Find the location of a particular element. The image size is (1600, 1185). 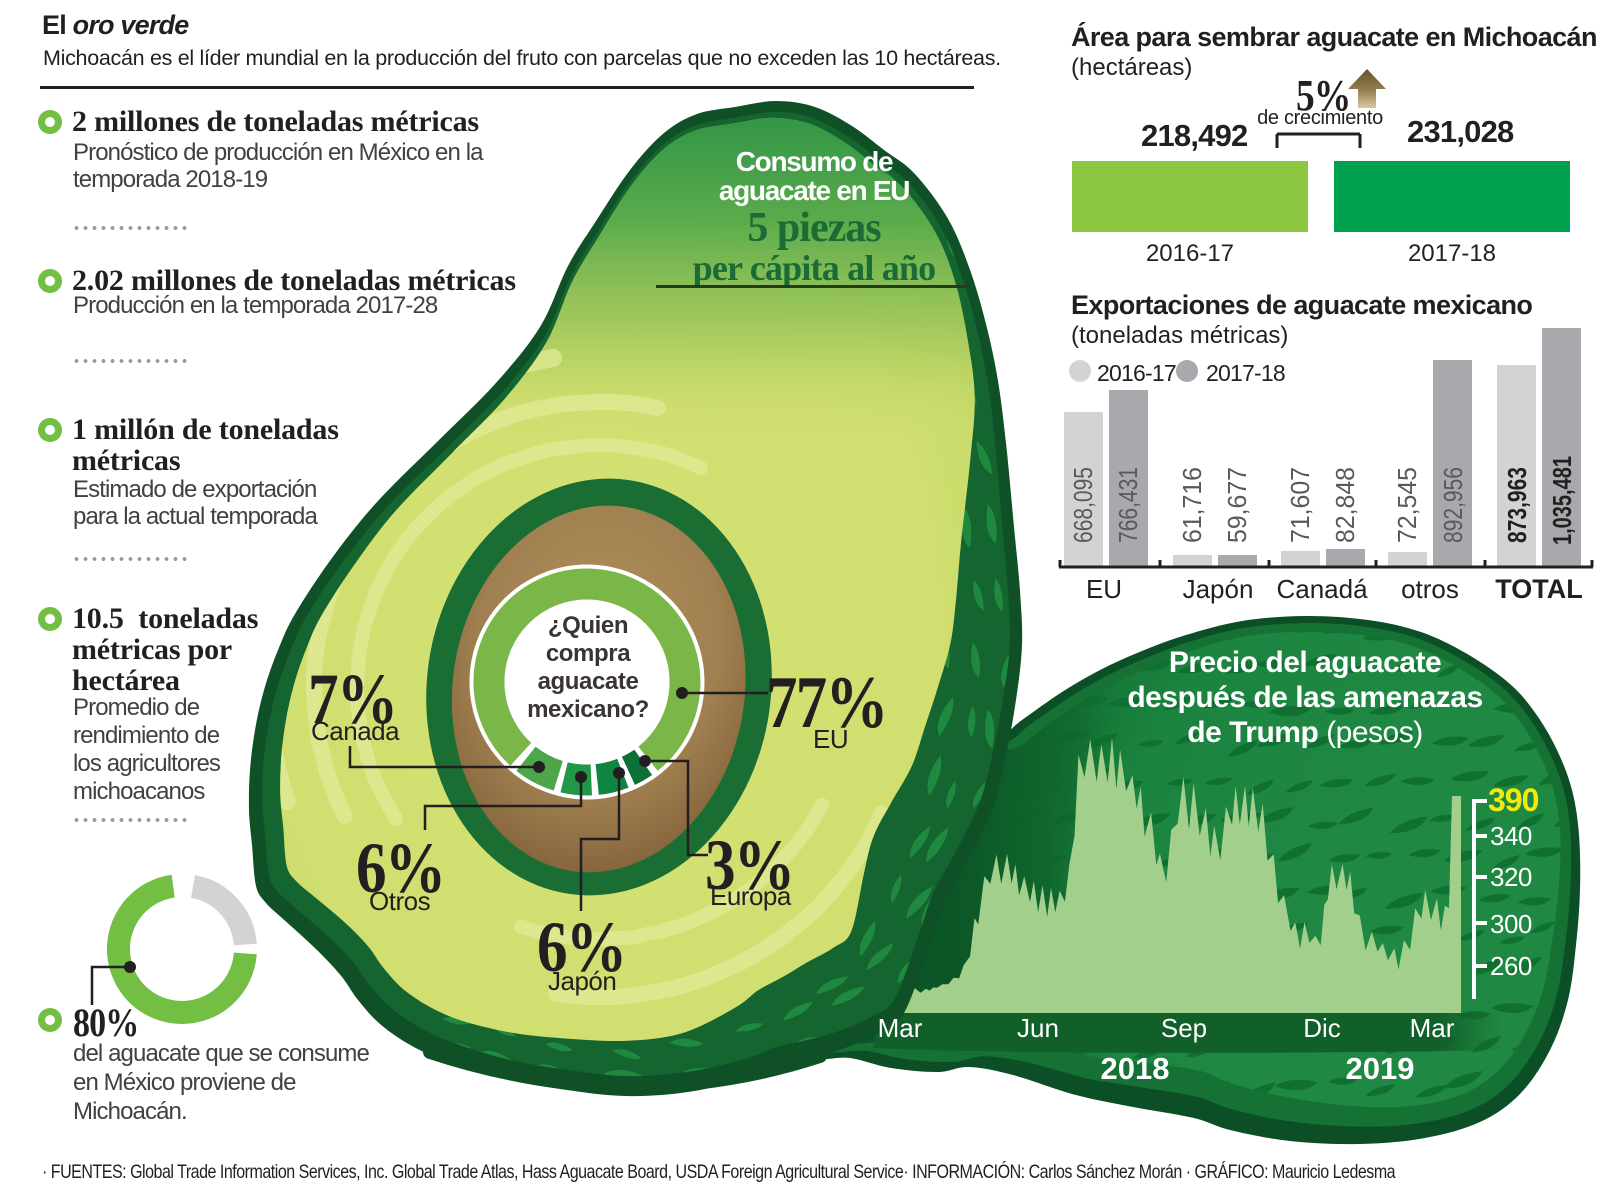

svg-text: 2018 is located at coordinates (1135, 1068).